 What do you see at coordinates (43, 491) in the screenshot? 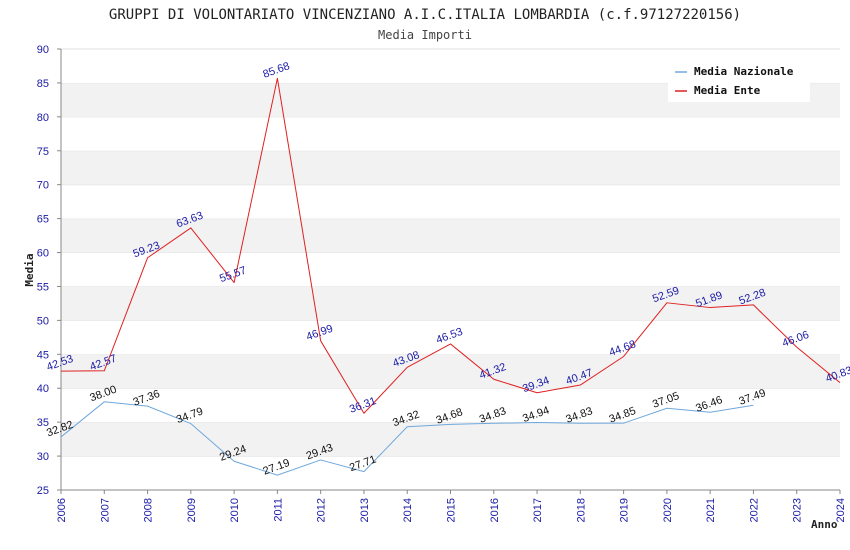
I see `y-tick-label: 25` at bounding box center [43, 491].